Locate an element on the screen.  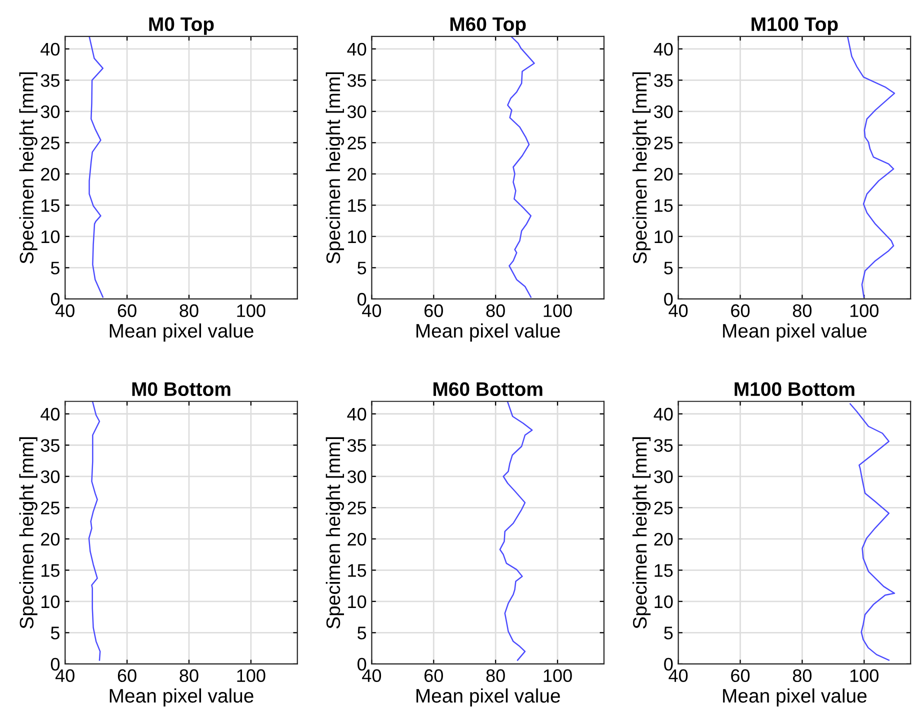
chart-title: M0 Top is located at coordinates (181, 26).